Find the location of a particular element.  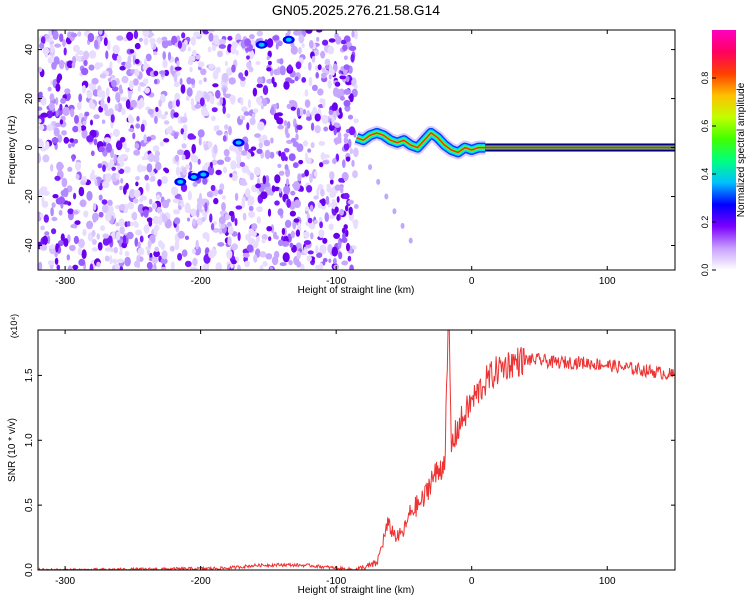

colorbar-ticks: 0.0 0.2 0.4 0.6 0.8 is located at coordinates (708, 174).